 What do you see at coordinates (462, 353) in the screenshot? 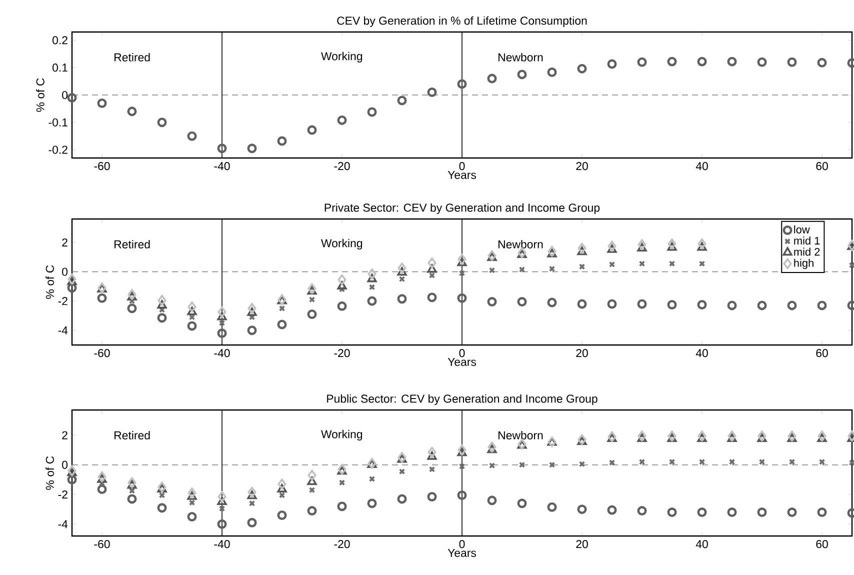
I see `x-tick-label: 0` at bounding box center [462, 353].